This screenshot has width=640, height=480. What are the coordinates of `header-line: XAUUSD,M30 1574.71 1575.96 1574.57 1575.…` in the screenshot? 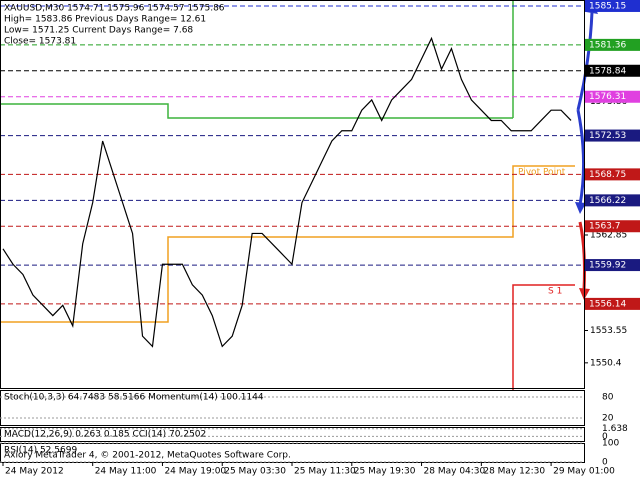 It's located at (114, 9).